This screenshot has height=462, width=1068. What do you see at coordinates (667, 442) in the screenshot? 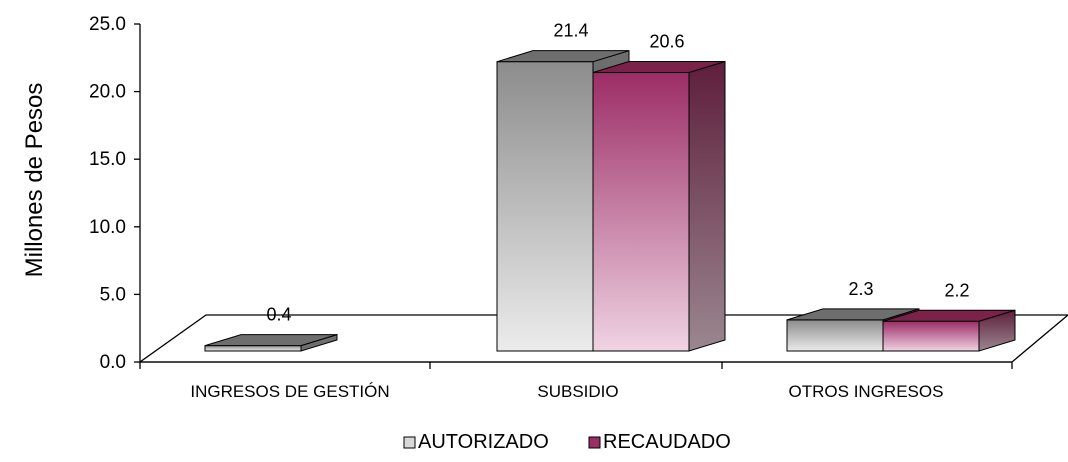
I see `legend-label-recaudado: RECAUDADO` at bounding box center [667, 442].